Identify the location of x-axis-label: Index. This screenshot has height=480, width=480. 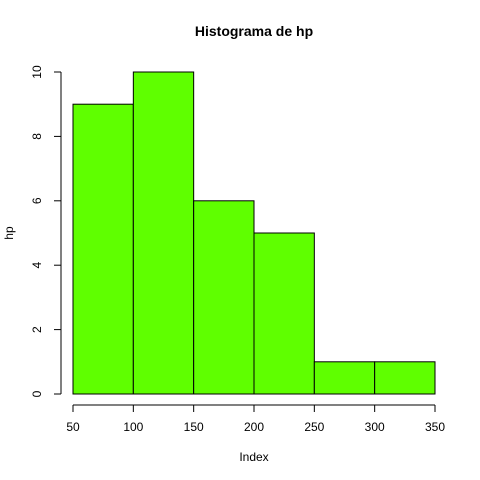
(253, 457).